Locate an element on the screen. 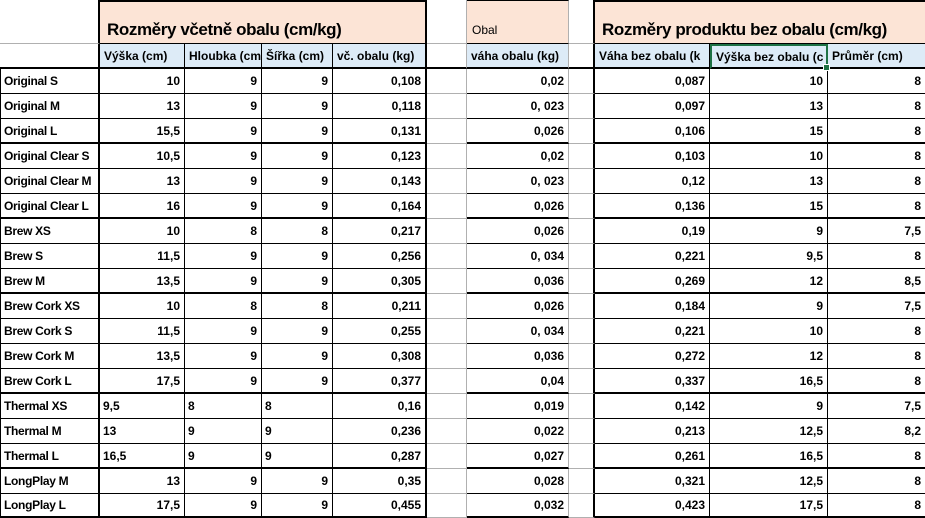 The width and height of the screenshot is (925, 518). product-name-cell: Brew Cork S is located at coordinates (50, 331).